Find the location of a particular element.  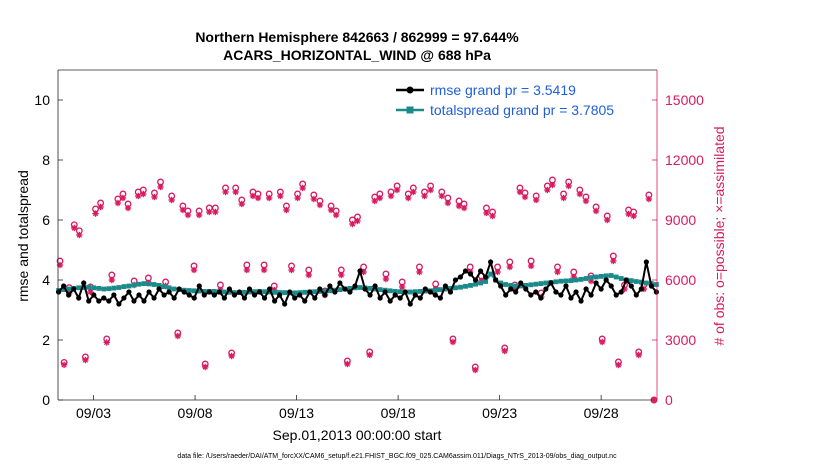

y-right-tick-label: 15000 is located at coordinates (684, 100).